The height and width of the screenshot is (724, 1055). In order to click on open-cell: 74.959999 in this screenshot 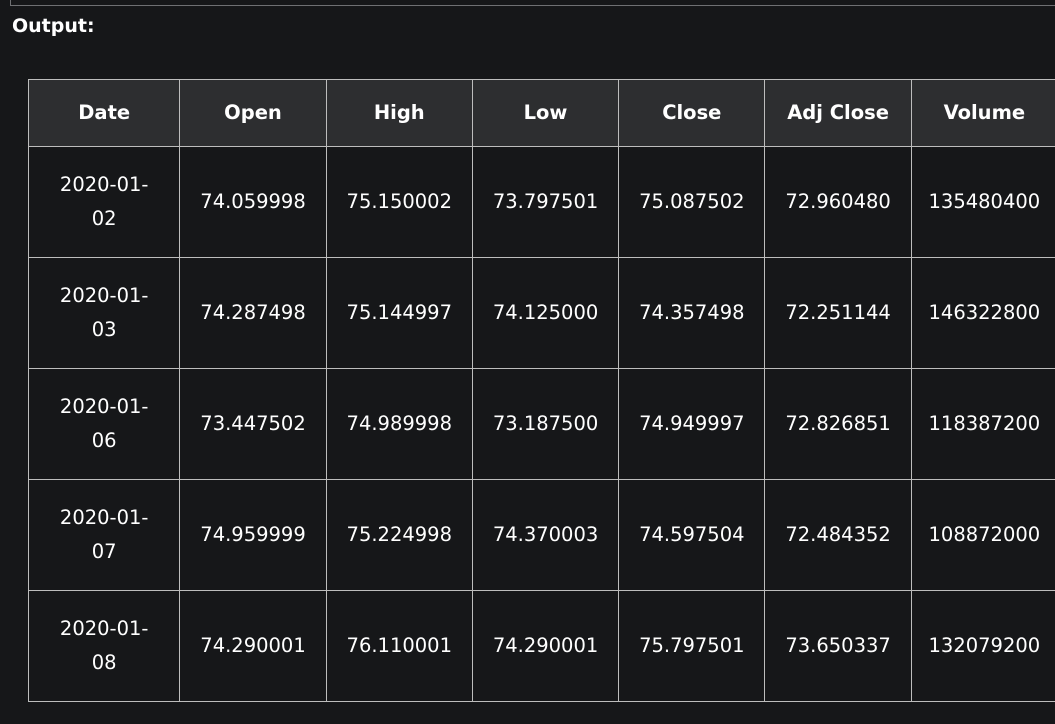, I will do `click(253, 535)`.